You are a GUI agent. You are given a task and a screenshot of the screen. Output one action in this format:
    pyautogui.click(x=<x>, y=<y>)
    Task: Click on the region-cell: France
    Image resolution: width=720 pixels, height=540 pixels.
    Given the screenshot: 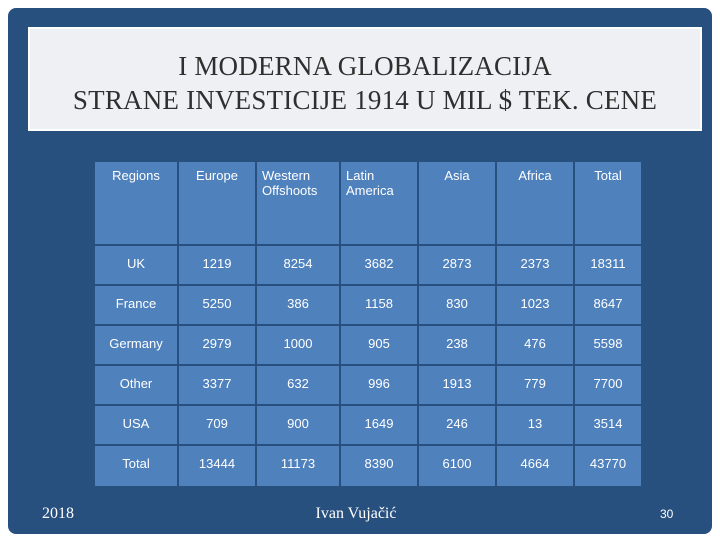 What is the action you would take?
    pyautogui.click(x=137, y=306)
    